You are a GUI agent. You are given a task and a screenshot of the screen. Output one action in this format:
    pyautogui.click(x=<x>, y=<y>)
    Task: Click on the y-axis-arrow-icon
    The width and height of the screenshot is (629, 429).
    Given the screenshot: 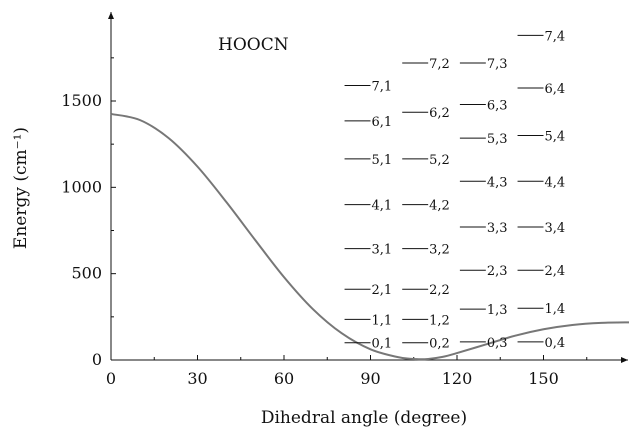 What is the action you would take?
    pyautogui.click(x=111, y=15)
    